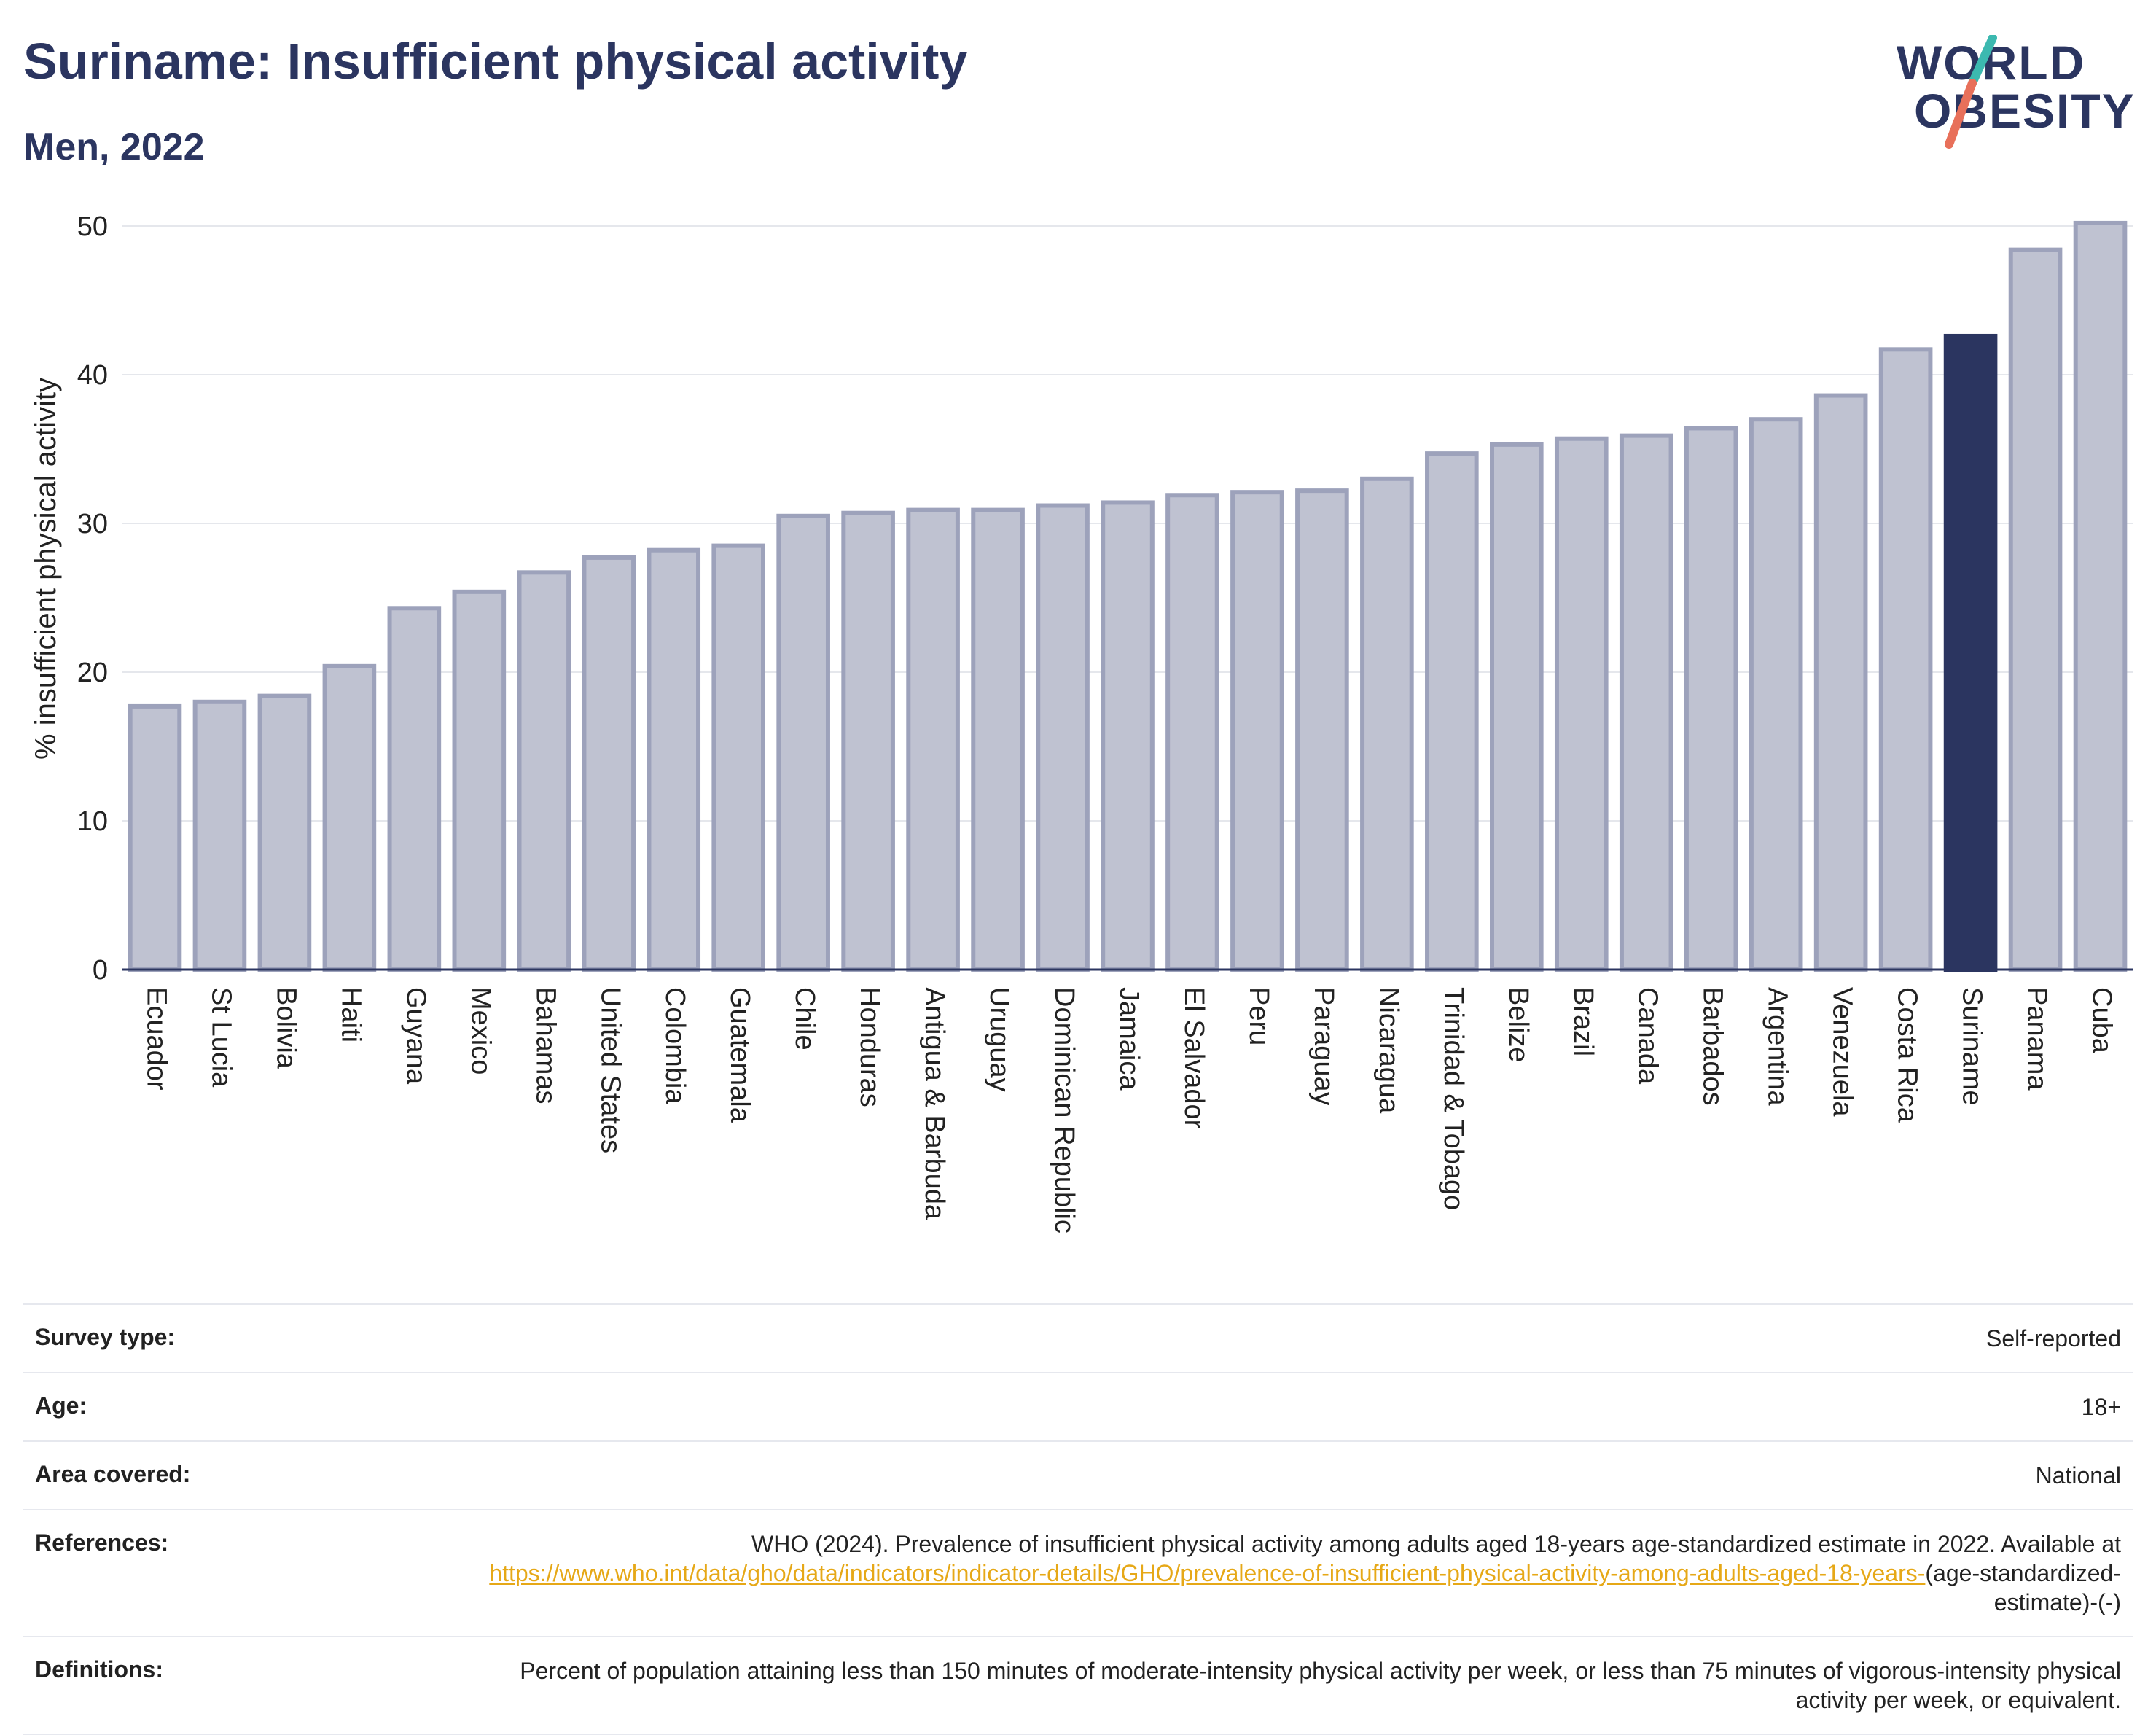  Describe the element at coordinates (545, 1045) in the screenshot. I see `x-tick-label: Bahamas` at that location.